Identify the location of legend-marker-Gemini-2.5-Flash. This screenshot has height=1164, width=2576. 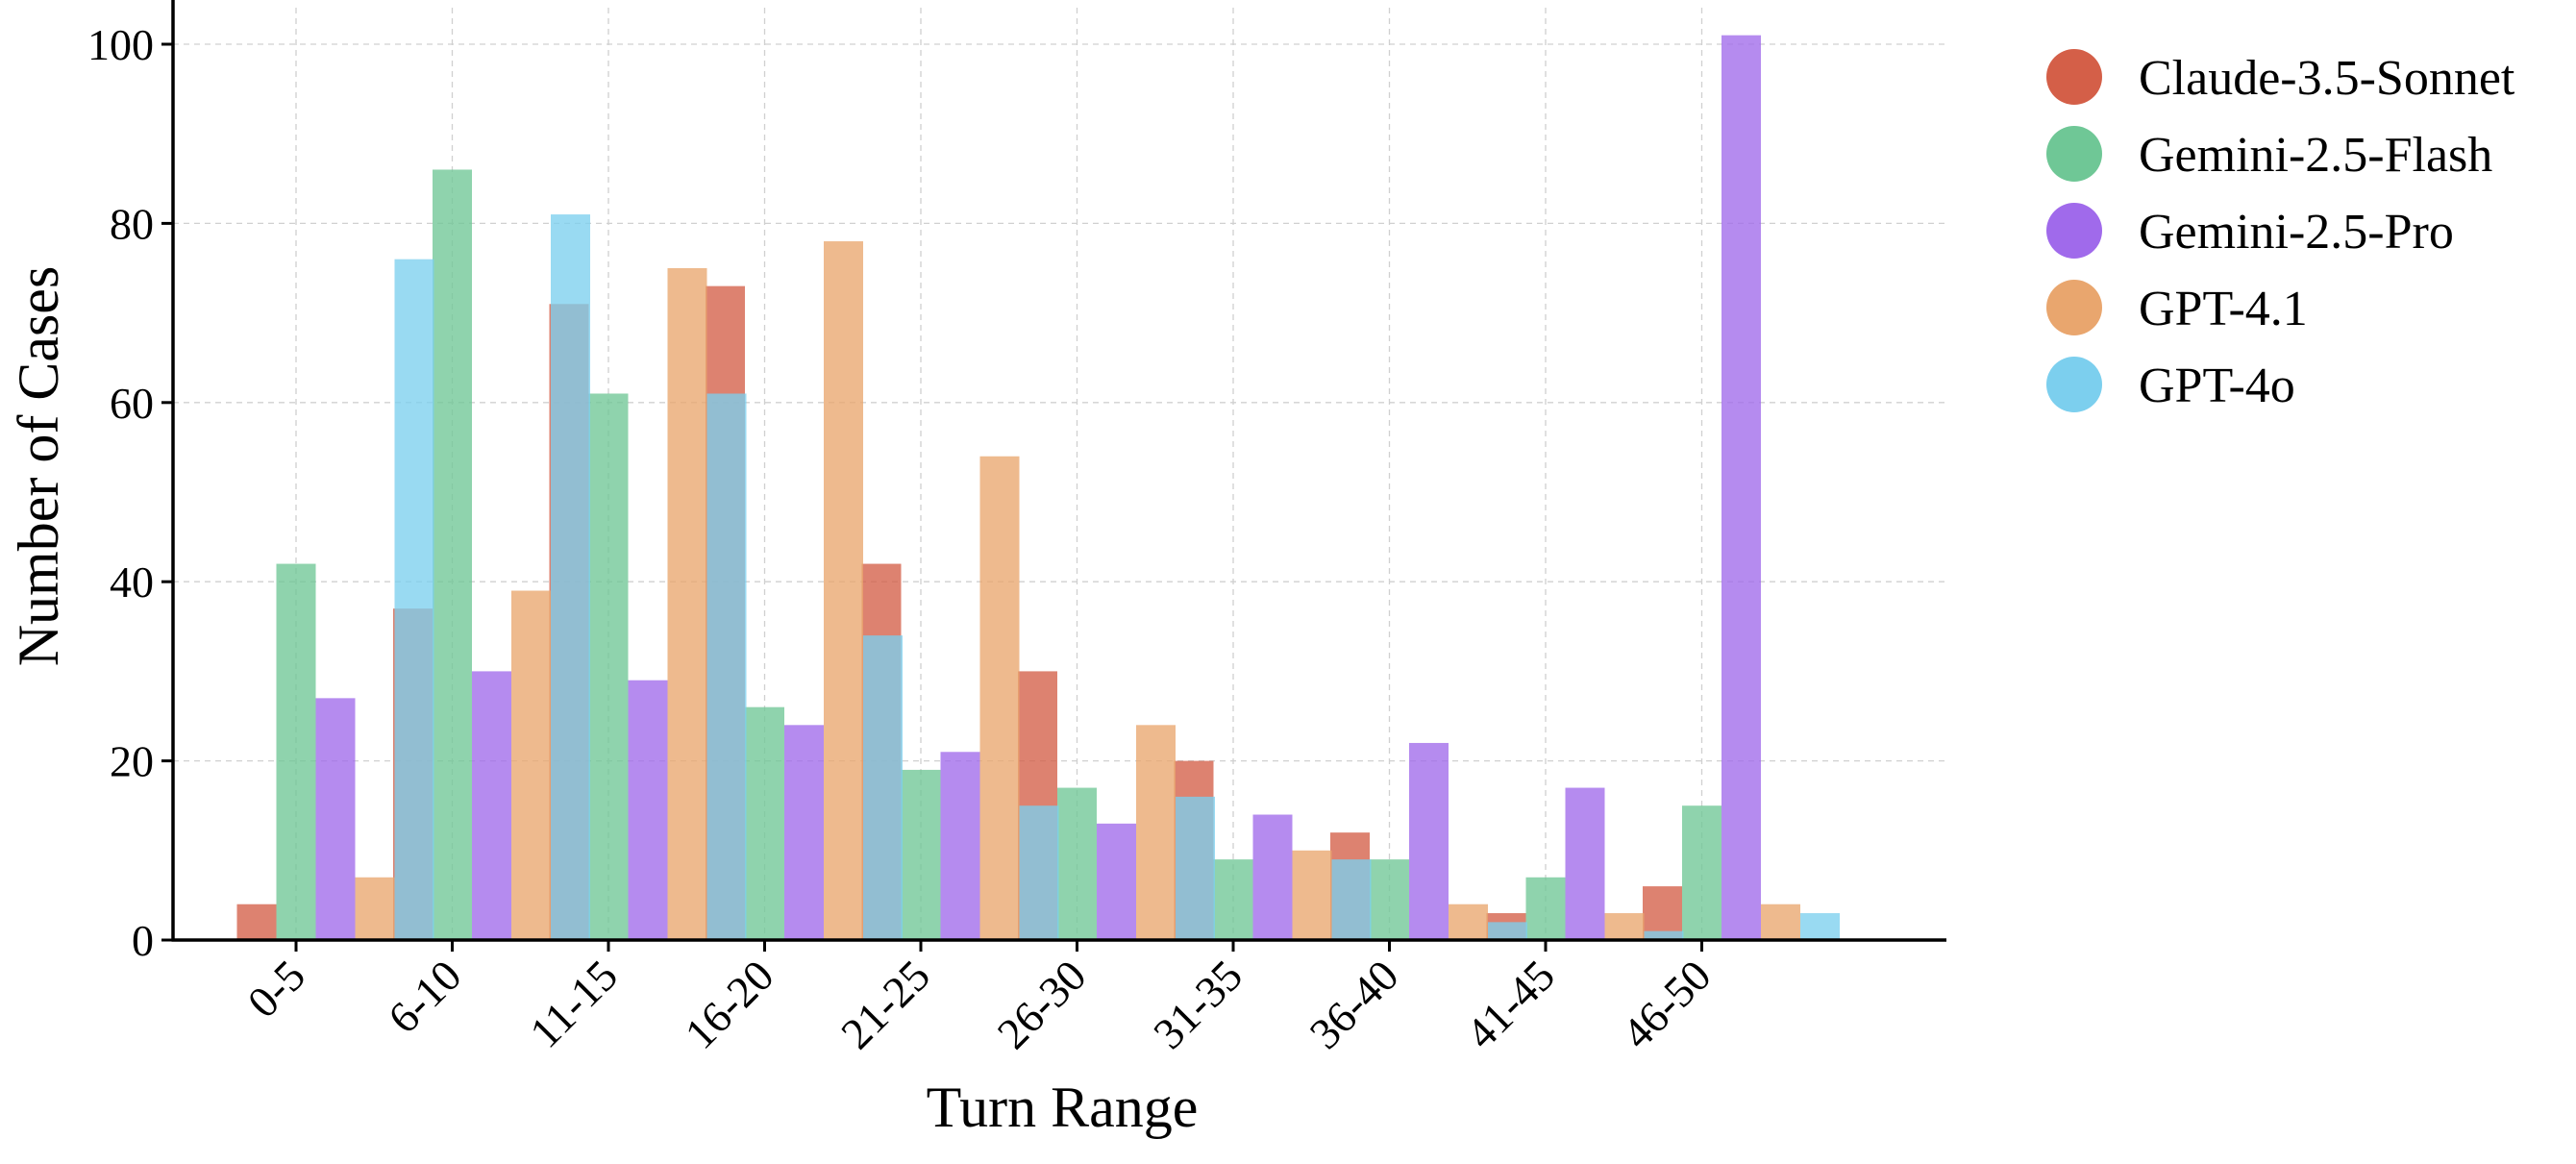
(2074, 154).